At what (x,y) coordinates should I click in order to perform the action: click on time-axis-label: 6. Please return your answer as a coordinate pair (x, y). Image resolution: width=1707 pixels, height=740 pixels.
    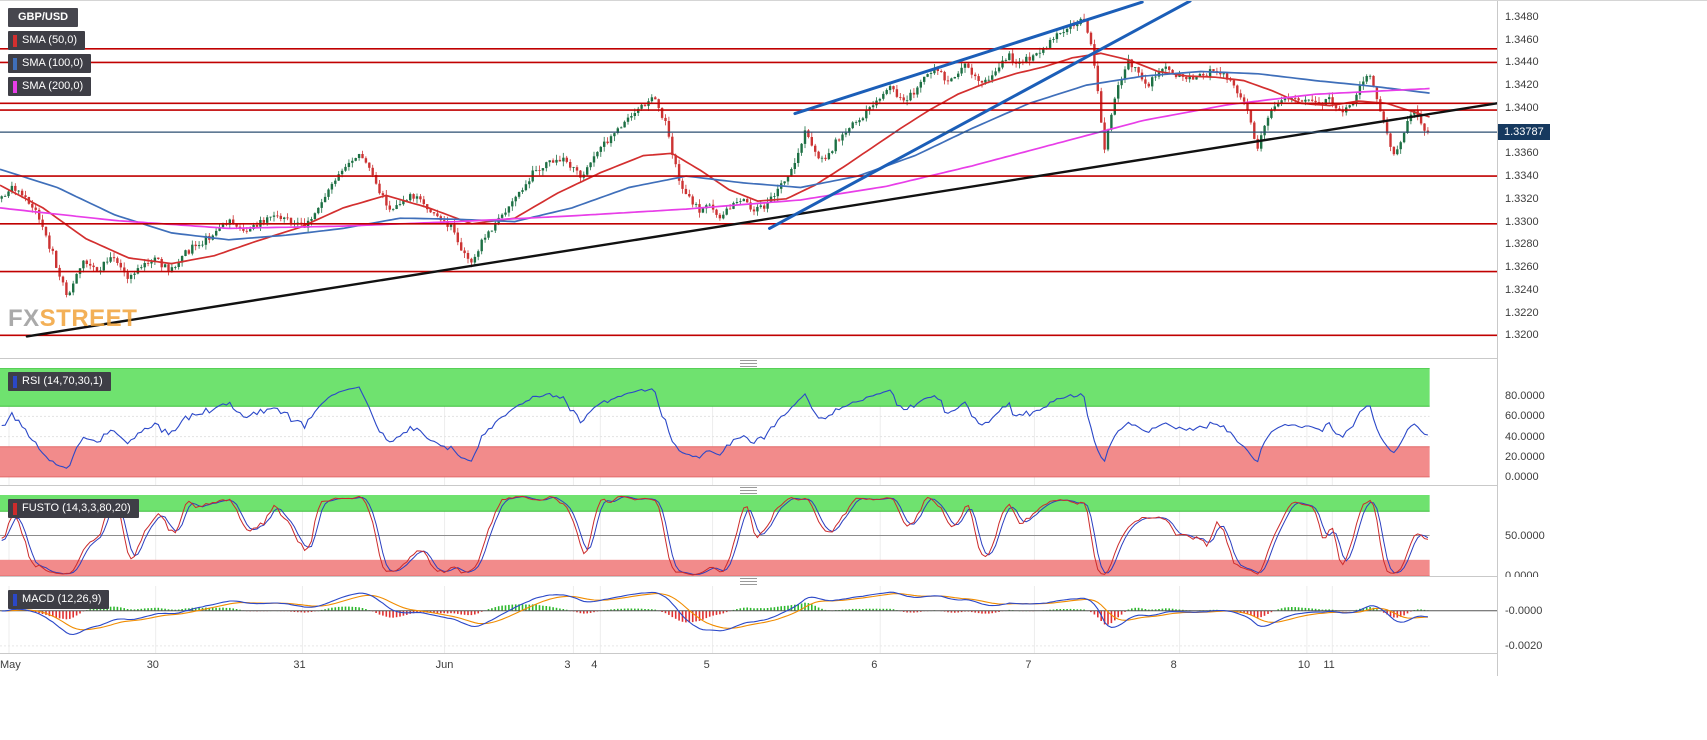
    Looking at the image, I should click on (874, 665).